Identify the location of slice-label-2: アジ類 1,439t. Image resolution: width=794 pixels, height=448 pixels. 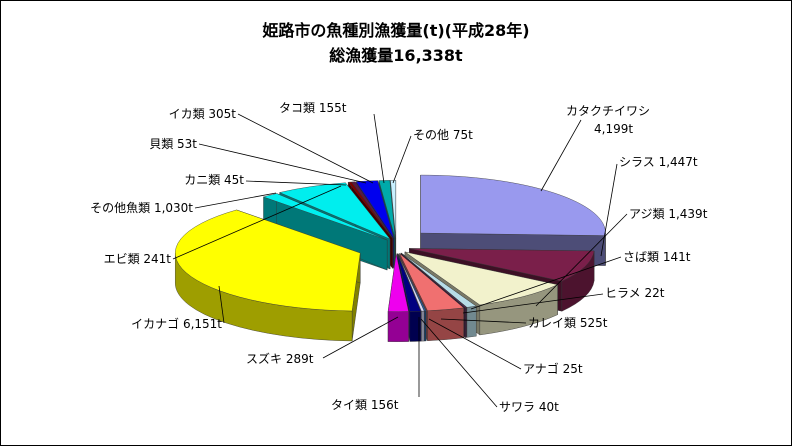
(668, 214).